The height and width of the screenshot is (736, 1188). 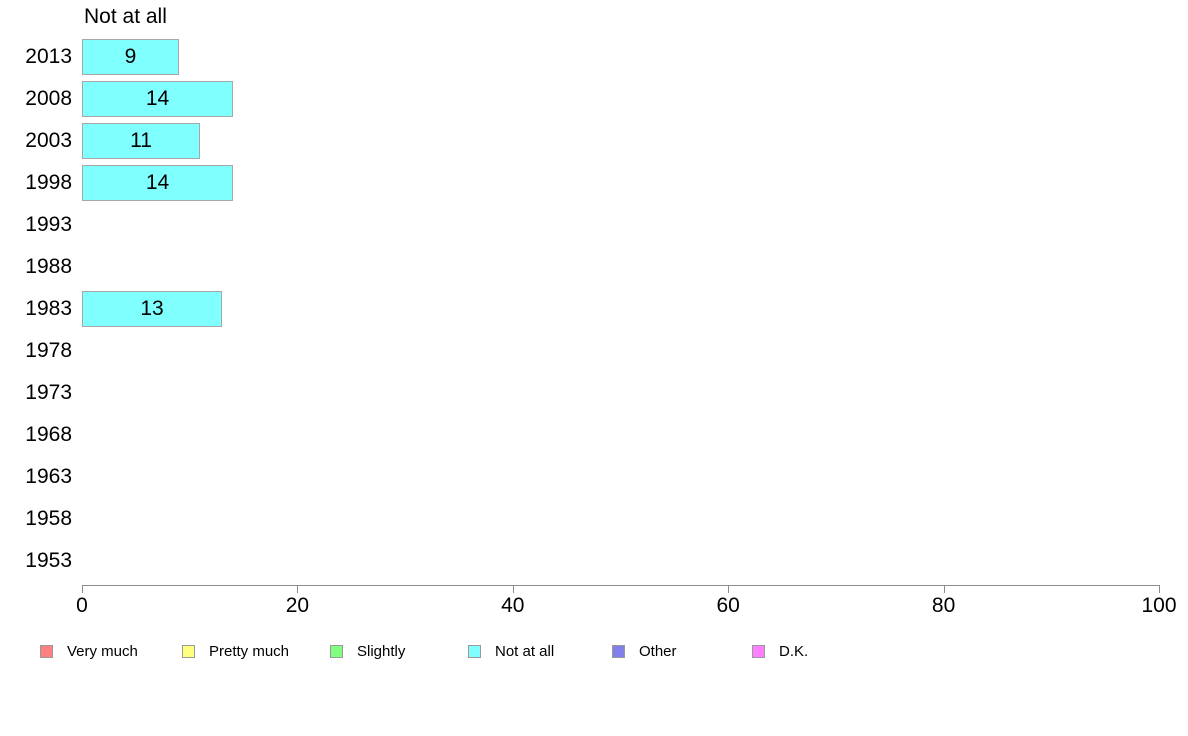 I want to click on legend-label: Pretty much, so click(x=249, y=651).